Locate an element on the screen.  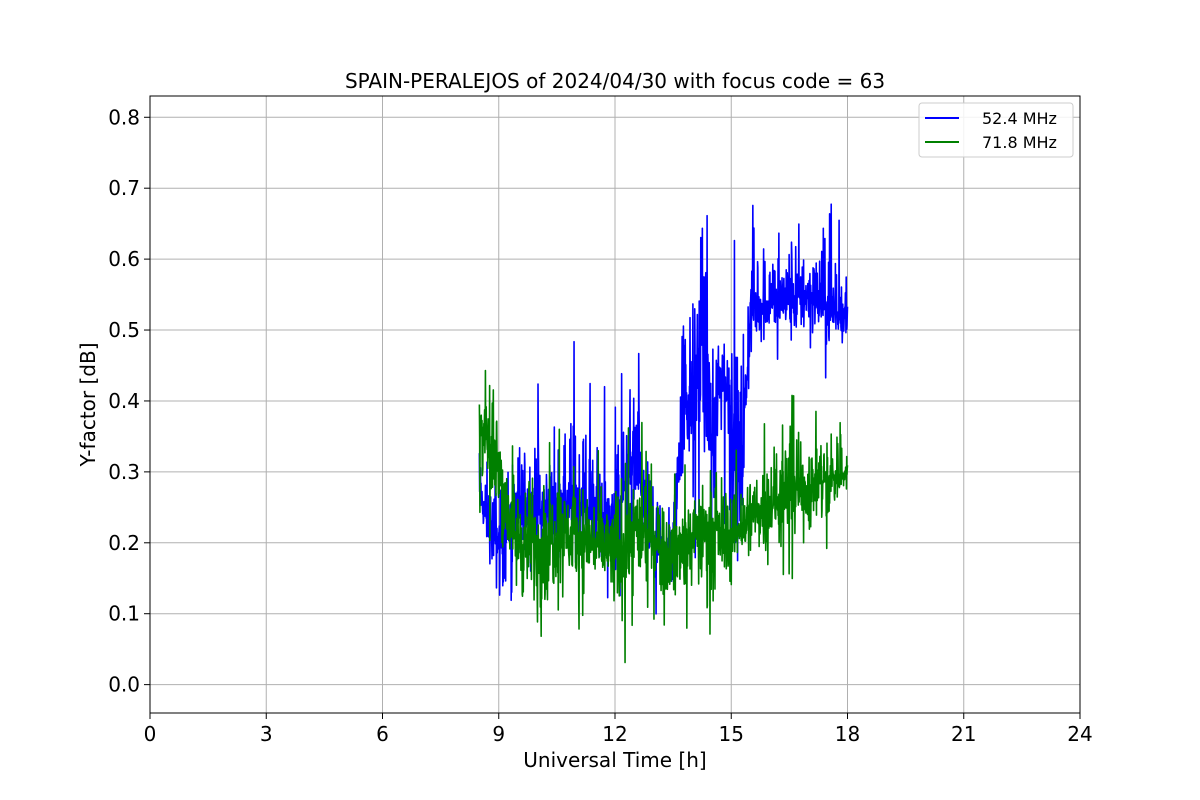
x-tick-label: 3 is located at coordinates (266, 734).